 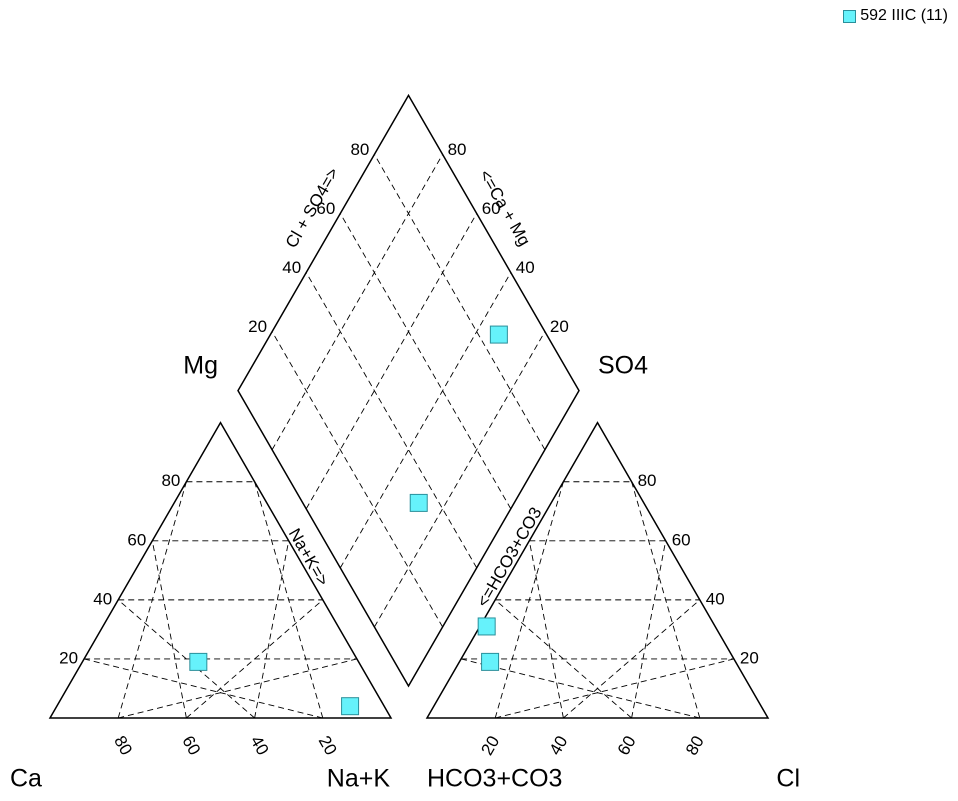 I want to click on anion-so4-tick-20: 20, so click(x=749, y=657).